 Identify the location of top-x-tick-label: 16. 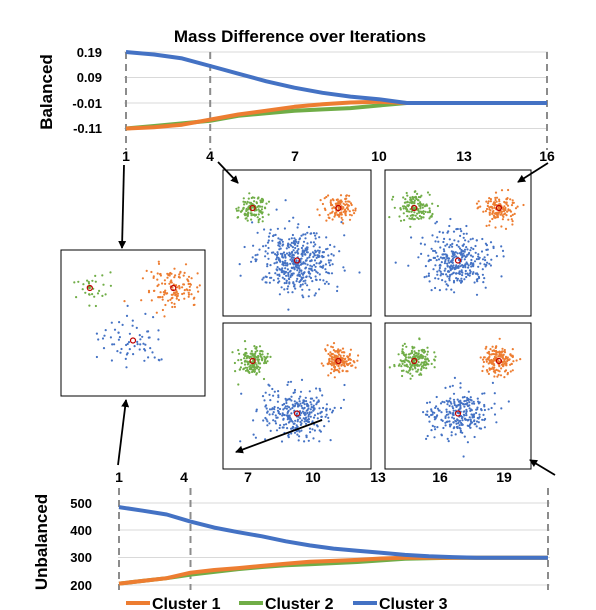
(547, 156).